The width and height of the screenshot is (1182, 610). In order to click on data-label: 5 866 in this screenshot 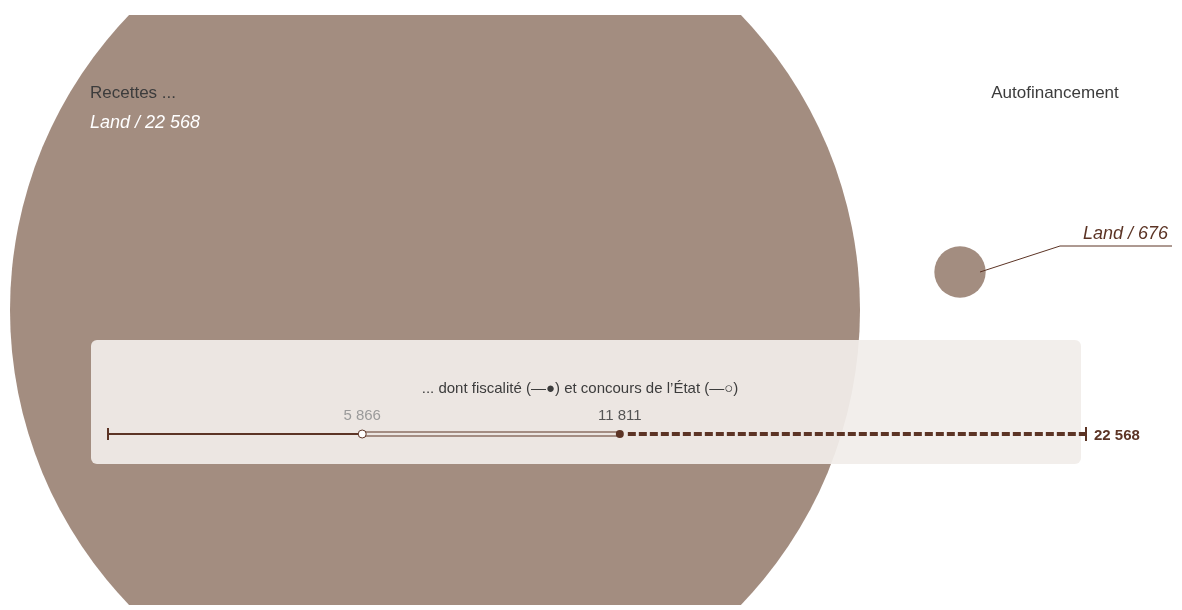, I will do `click(362, 414)`.